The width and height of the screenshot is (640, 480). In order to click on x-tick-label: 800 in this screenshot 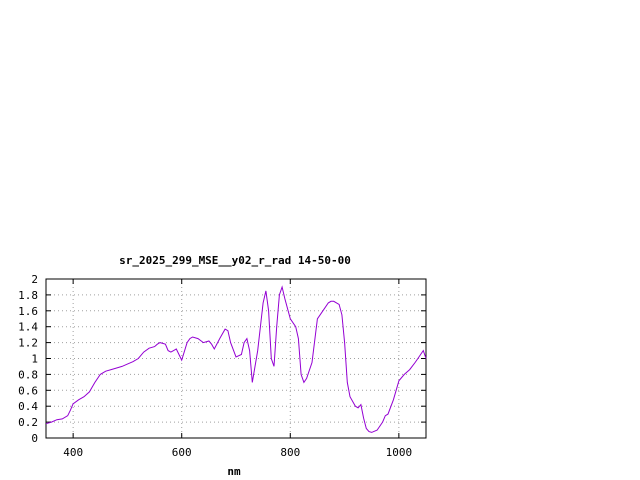, I will do `click(290, 452)`.